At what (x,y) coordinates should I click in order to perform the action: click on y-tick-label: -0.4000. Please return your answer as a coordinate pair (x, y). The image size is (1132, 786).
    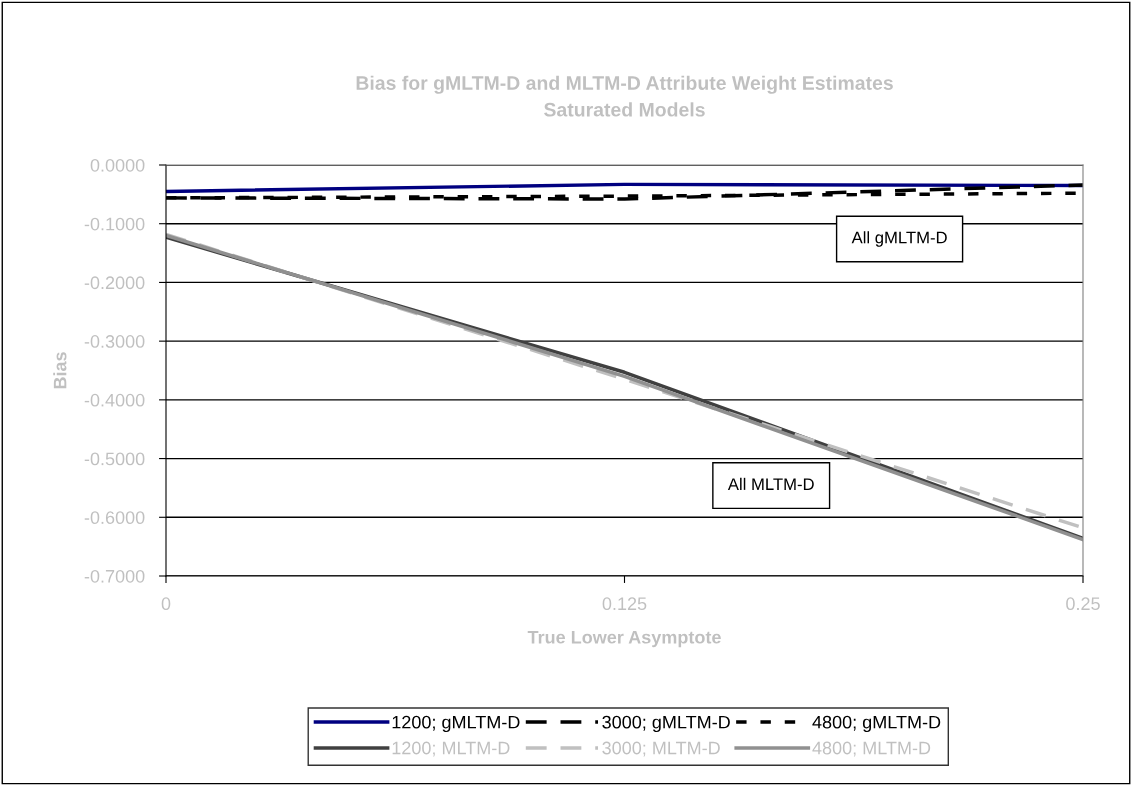
    Looking at the image, I should click on (114, 400).